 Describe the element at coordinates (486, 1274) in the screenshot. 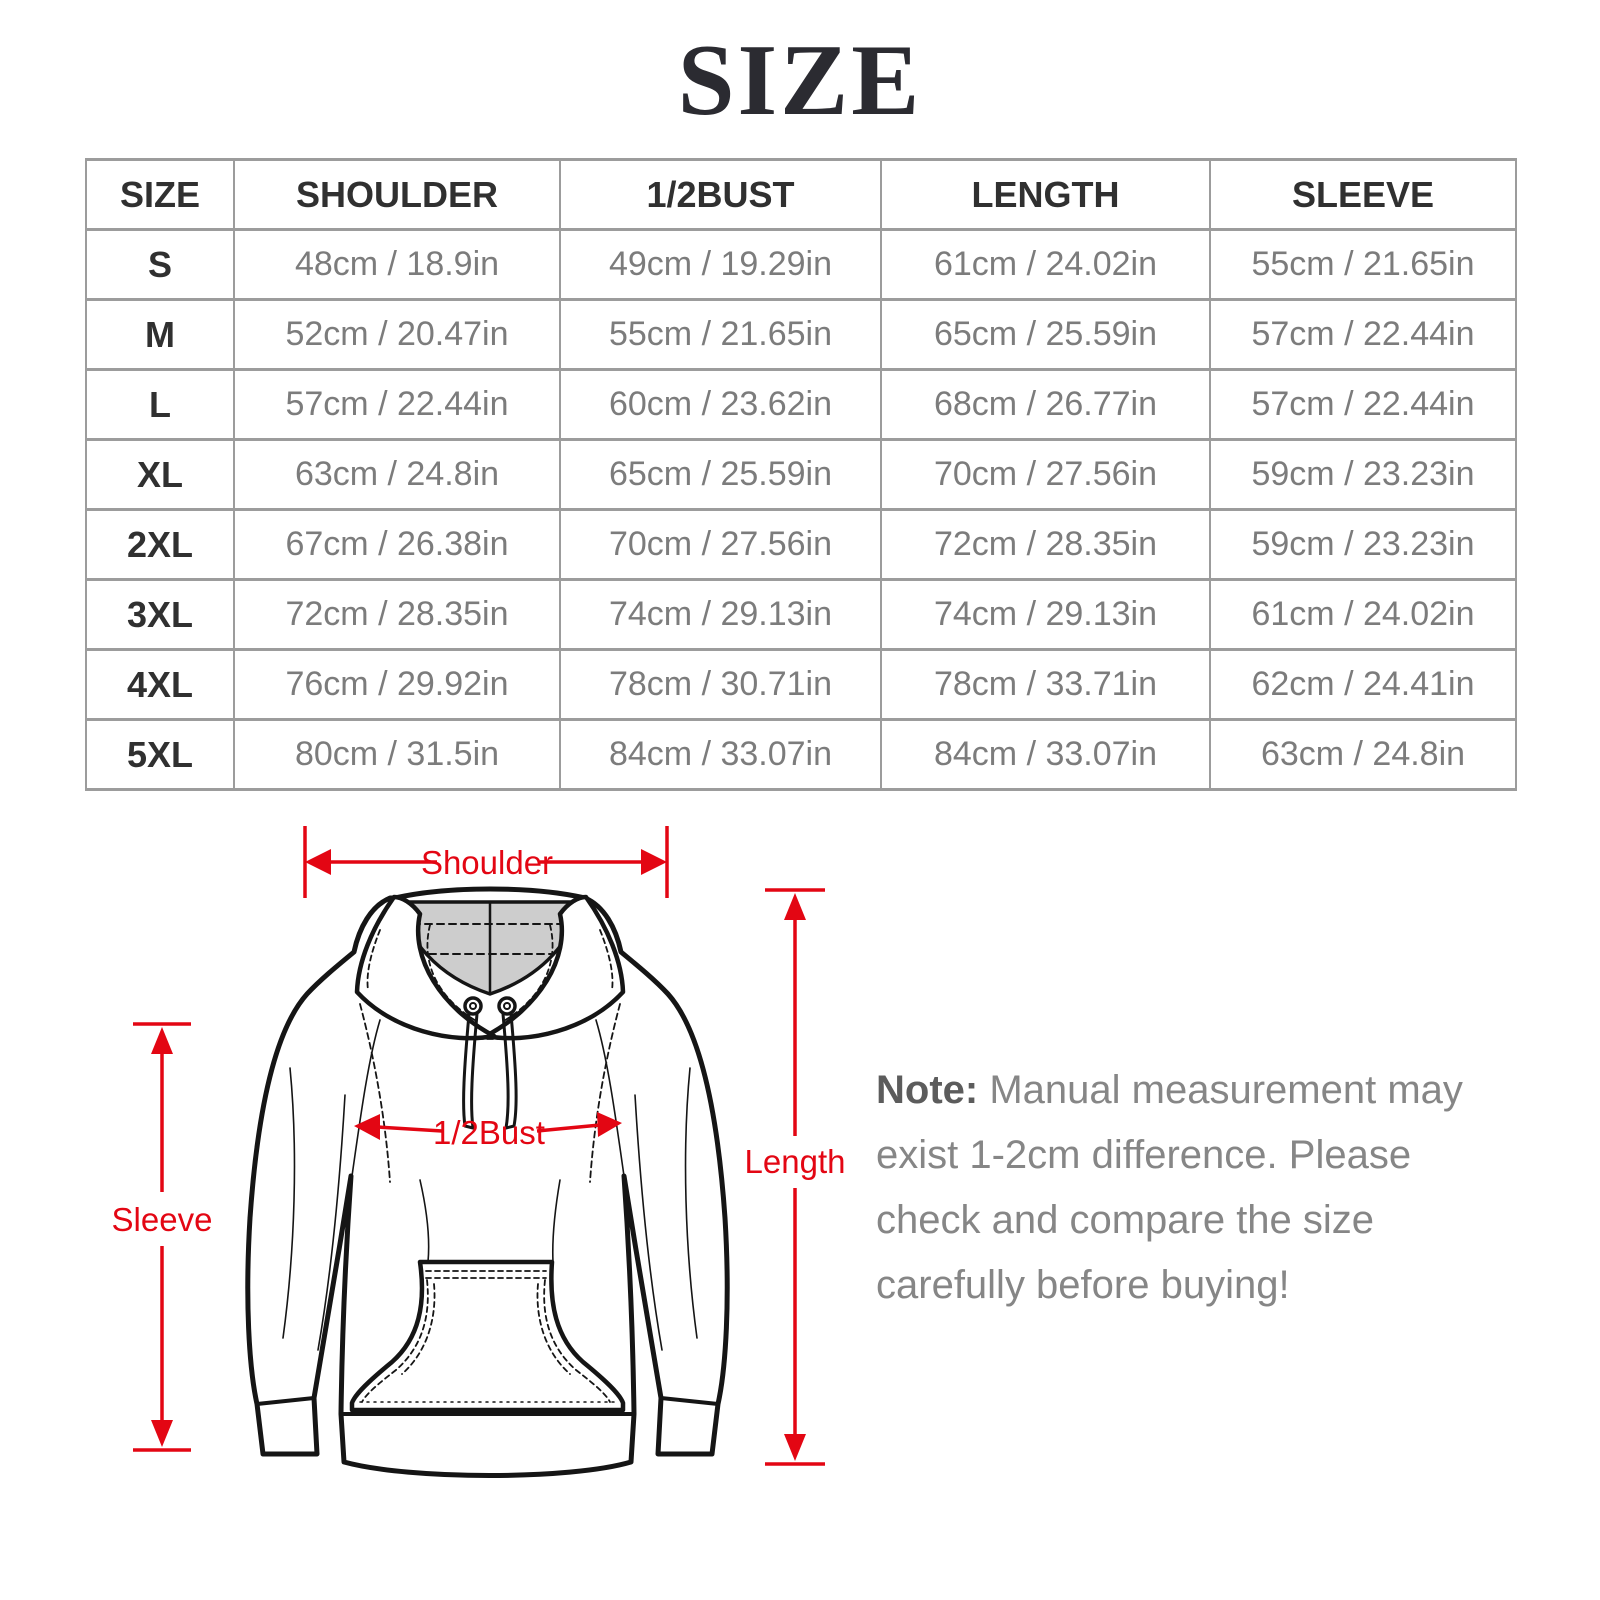

I see `pocket-stitch-top` at that location.